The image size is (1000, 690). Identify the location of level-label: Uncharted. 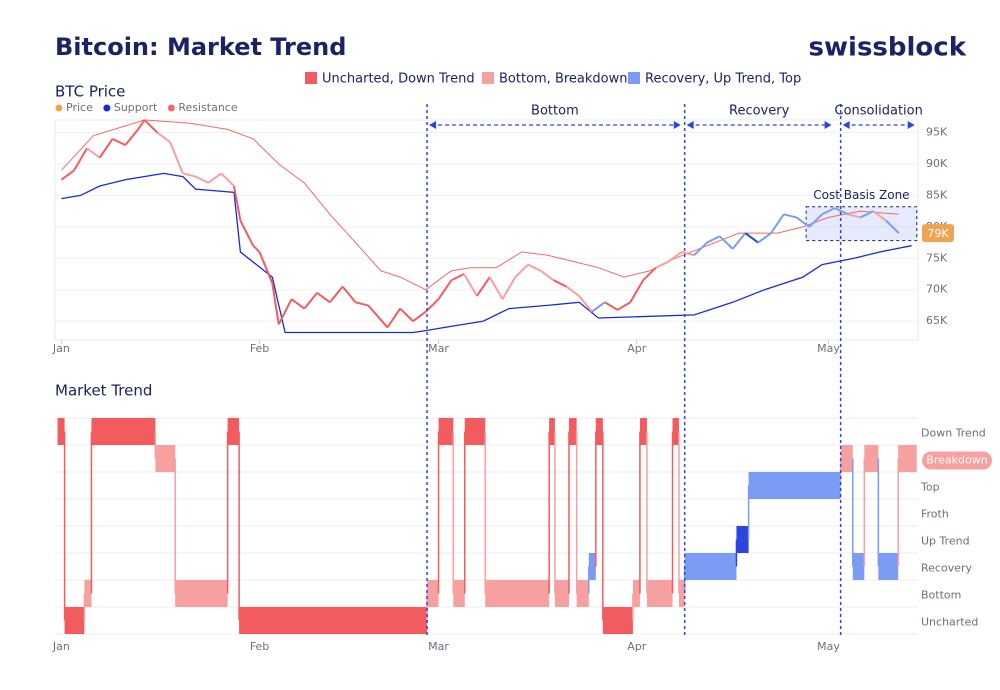
(949, 622).